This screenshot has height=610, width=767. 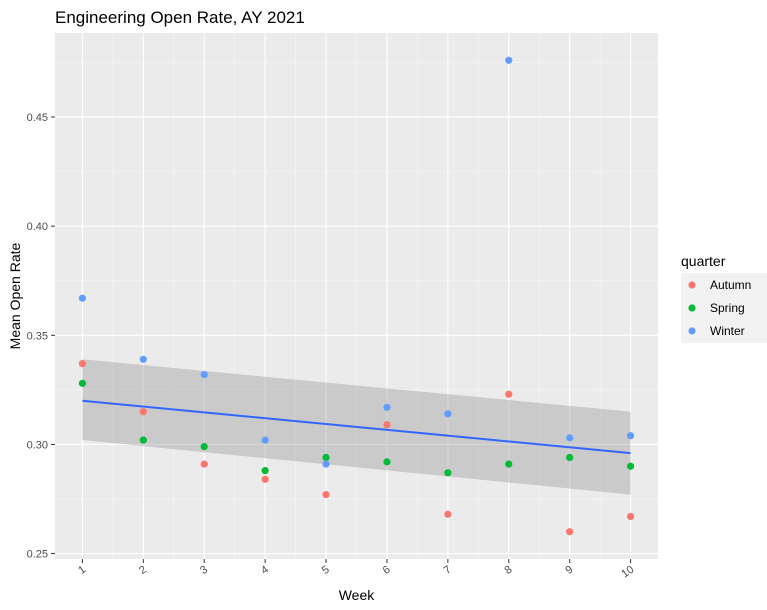 I want to click on y-axis-title: Mean Open Rate, so click(x=15, y=295).